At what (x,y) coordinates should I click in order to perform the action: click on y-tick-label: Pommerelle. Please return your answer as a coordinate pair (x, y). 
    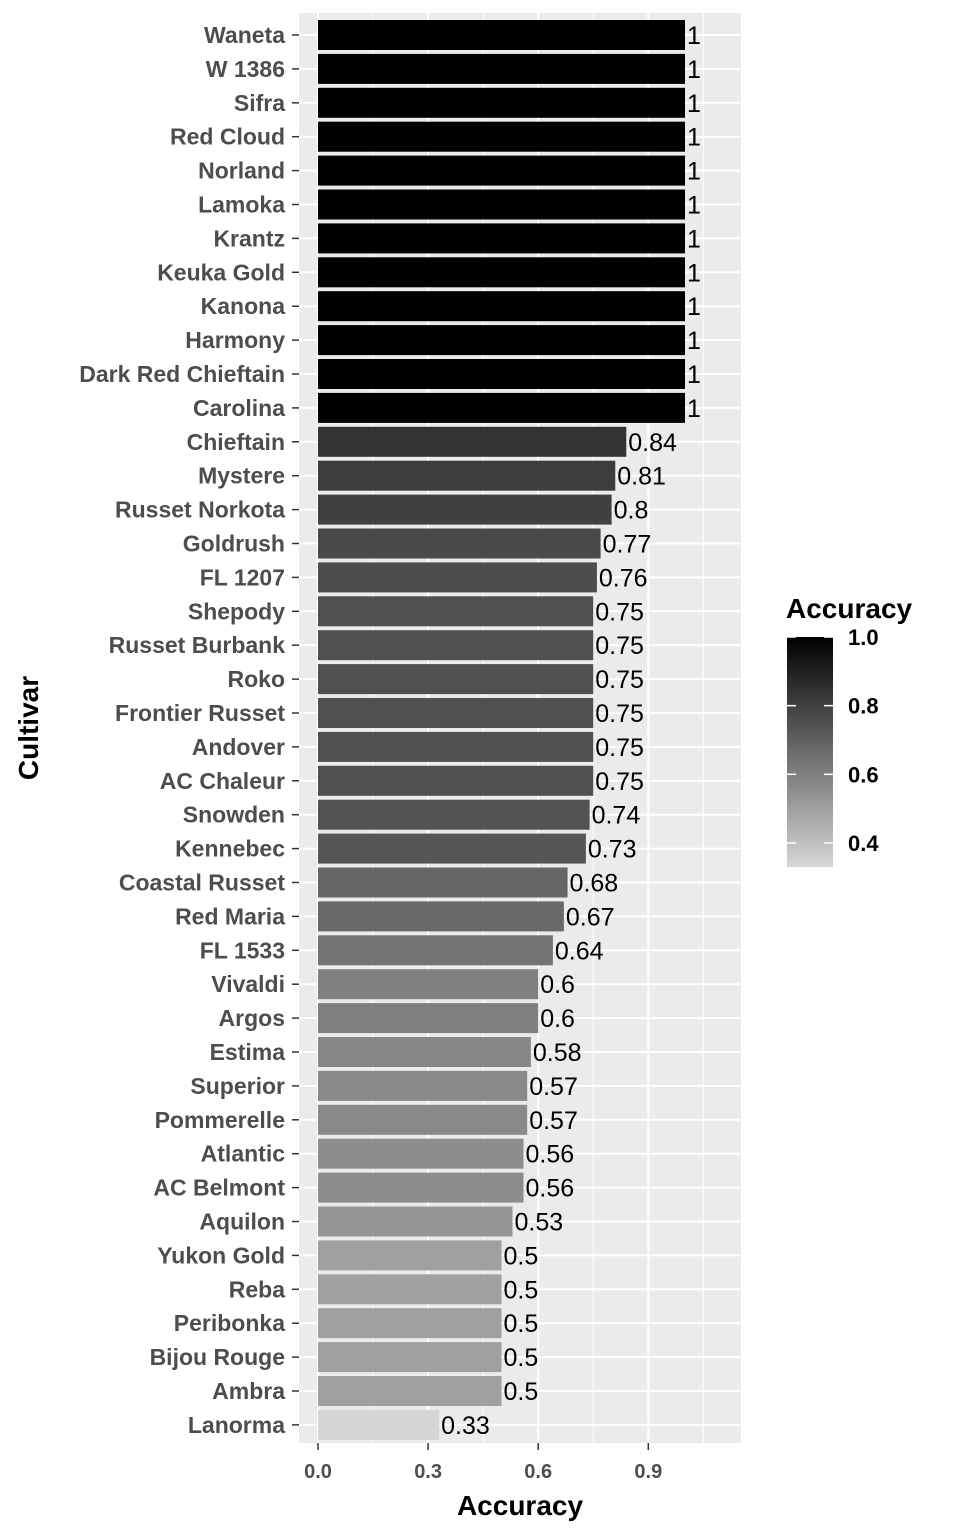
    Looking at the image, I should click on (220, 1120).